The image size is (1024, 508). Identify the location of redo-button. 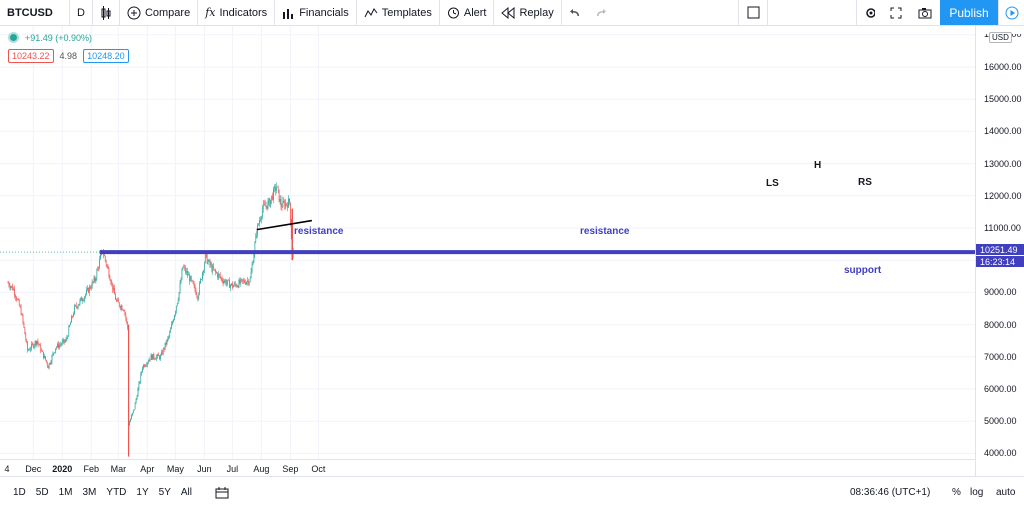
(601, 12).